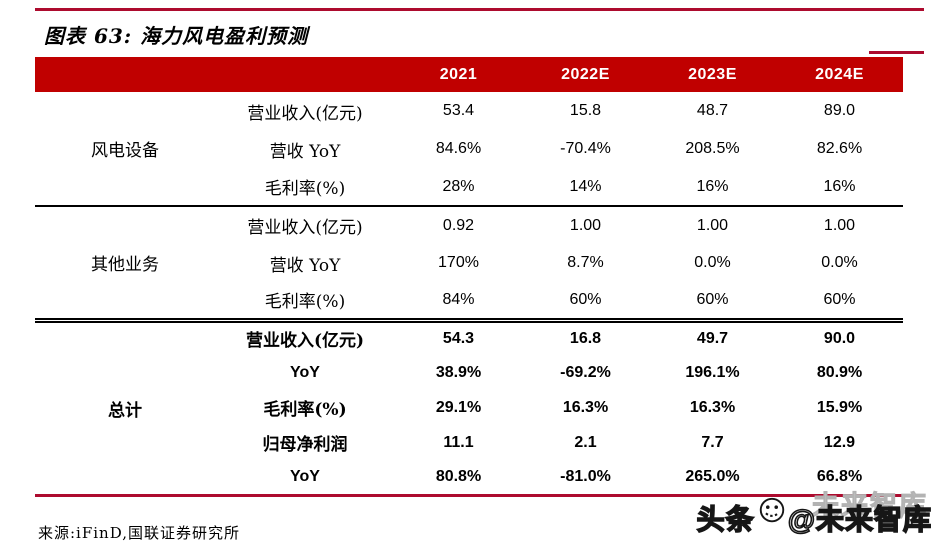 This screenshot has height=555, width=940. What do you see at coordinates (585, 110) in the screenshot?
I see `cell-value: 15.8` at bounding box center [585, 110].